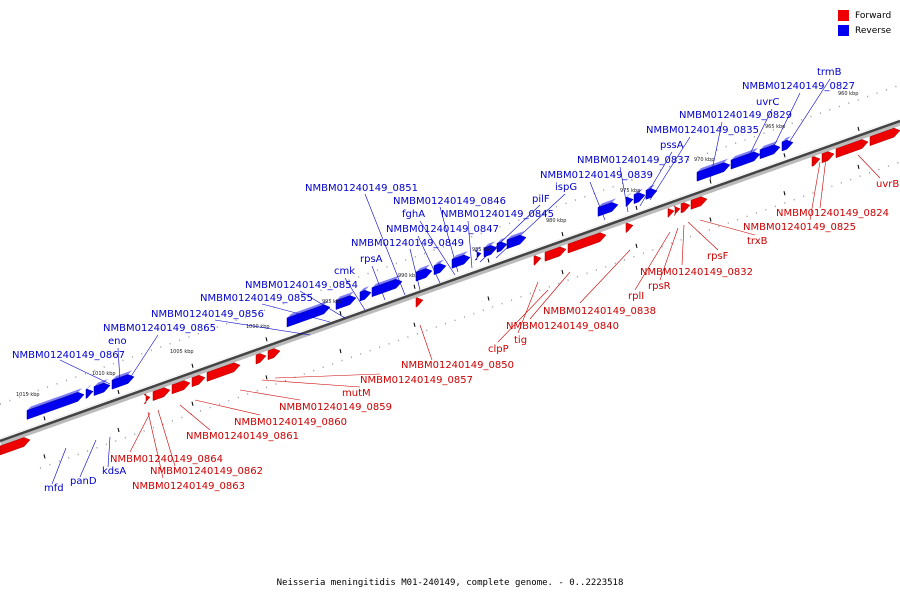  I want to click on legend-reverse-label: Reverse, so click(873, 30).